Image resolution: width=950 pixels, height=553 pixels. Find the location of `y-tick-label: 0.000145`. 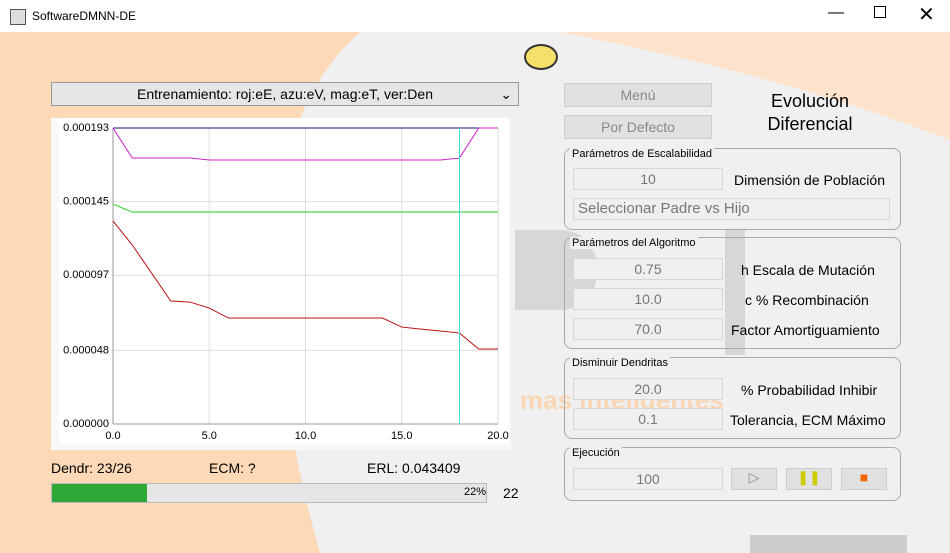

y-tick-label: 0.000145 is located at coordinates (86, 202).